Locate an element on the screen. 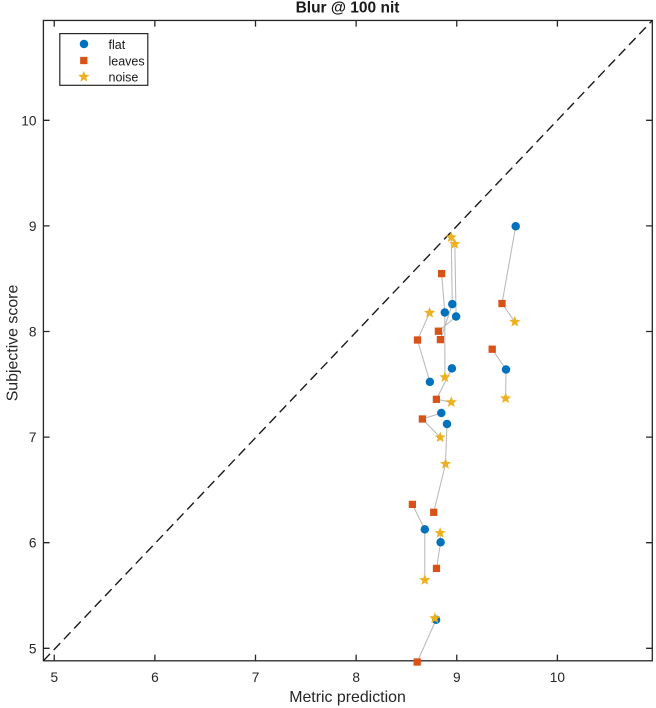 Image resolution: width=656 pixels, height=708 pixels. svg-text: flat is located at coordinates (117, 45).